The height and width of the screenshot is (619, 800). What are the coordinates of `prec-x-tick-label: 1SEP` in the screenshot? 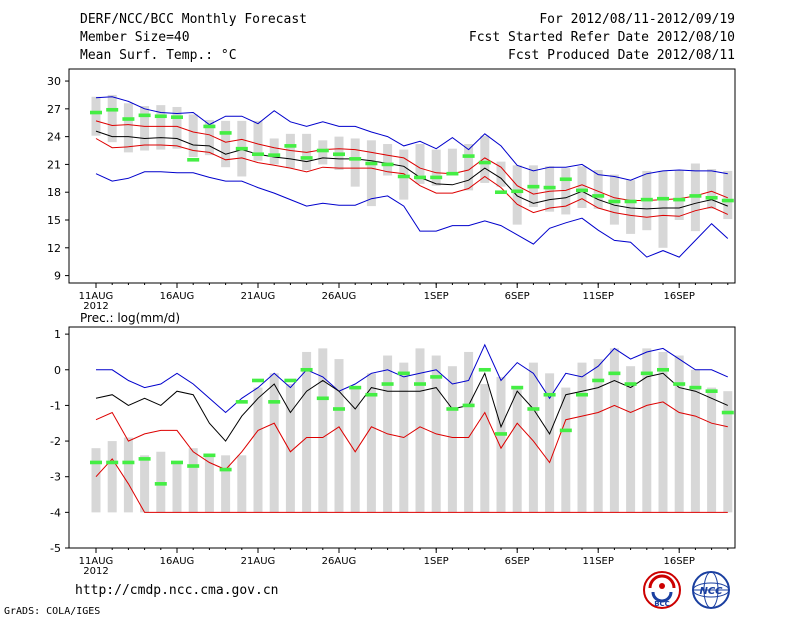 It's located at (436, 561).